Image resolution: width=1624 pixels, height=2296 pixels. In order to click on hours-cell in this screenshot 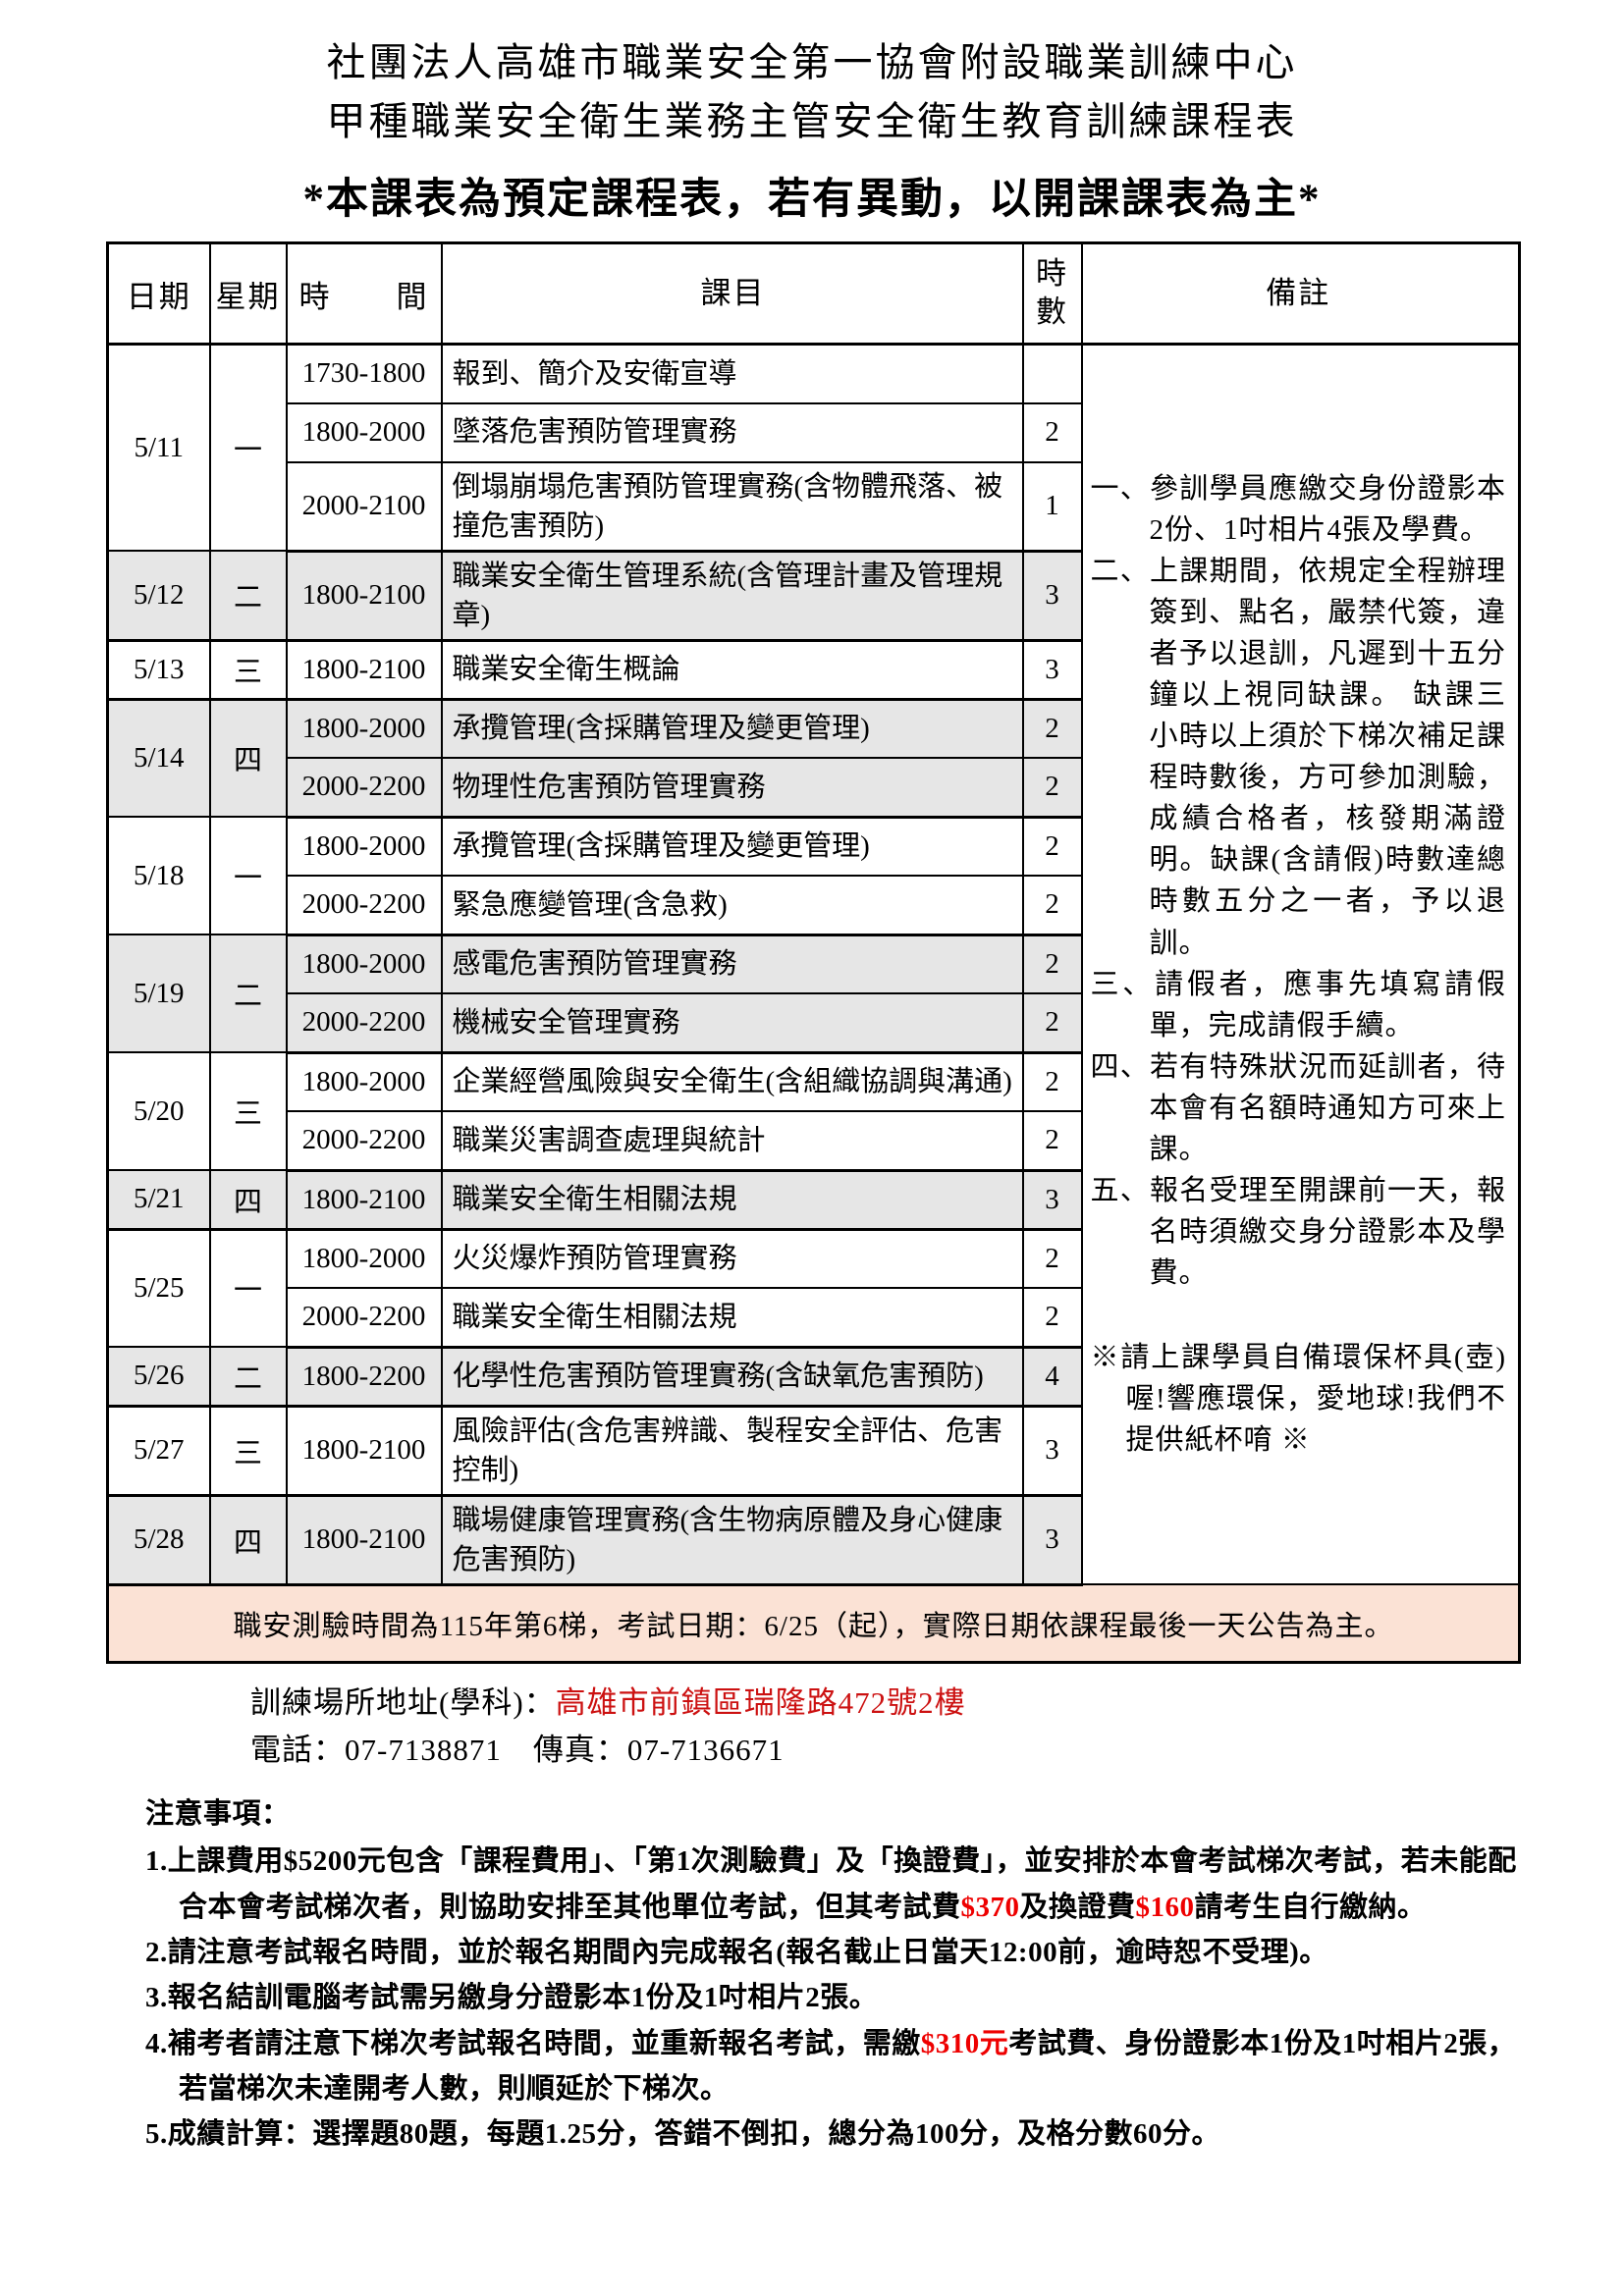, I will do `click(1052, 373)`.